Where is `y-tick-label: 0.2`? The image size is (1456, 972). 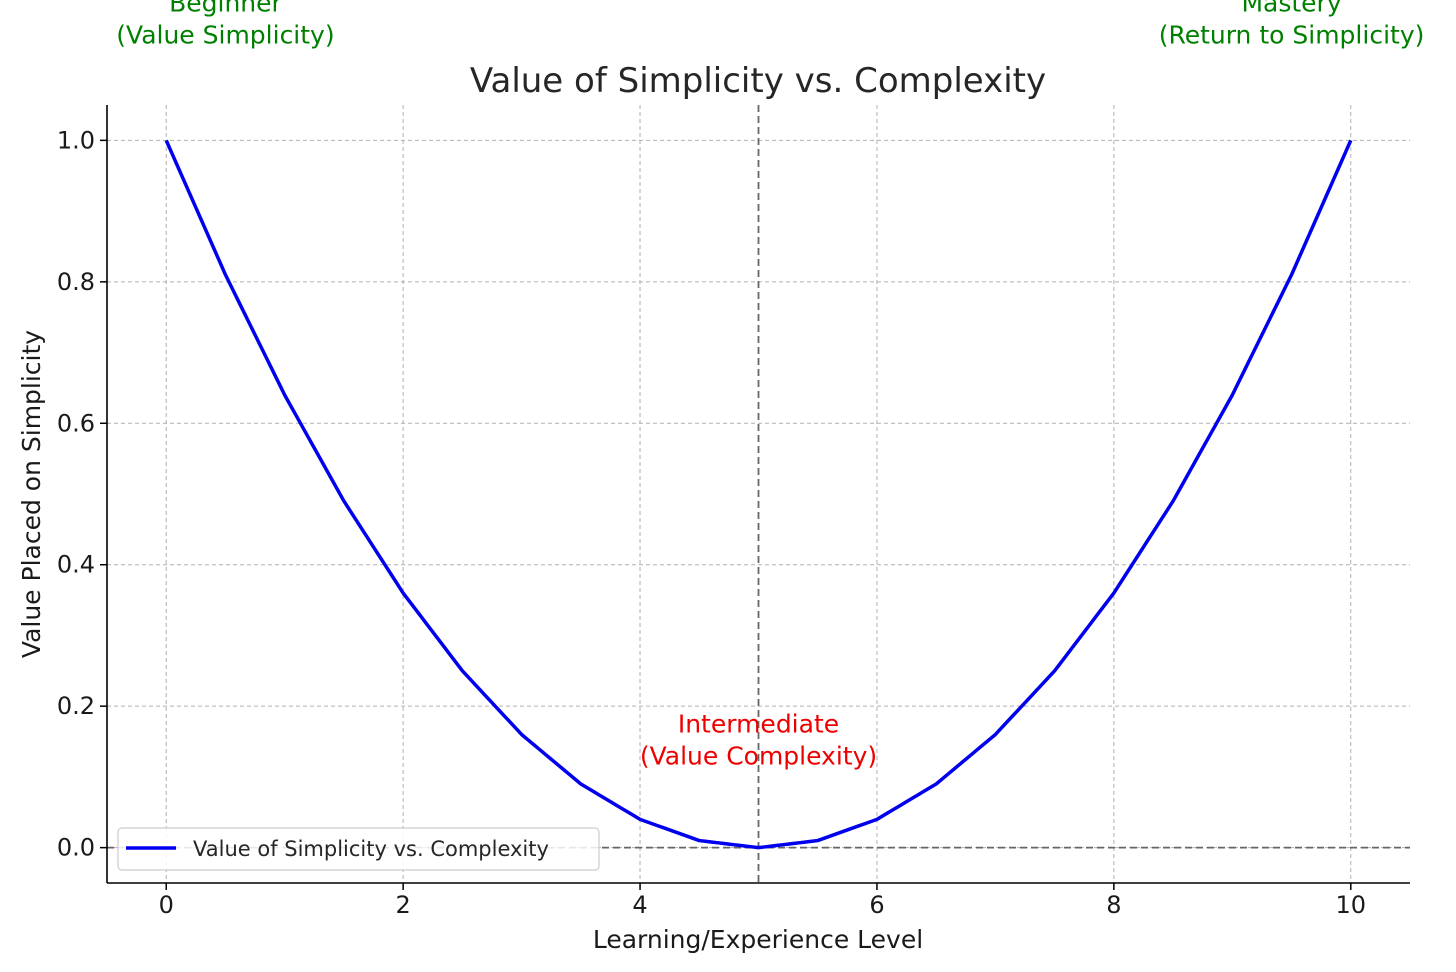
y-tick-label: 0.2 is located at coordinates (76, 706).